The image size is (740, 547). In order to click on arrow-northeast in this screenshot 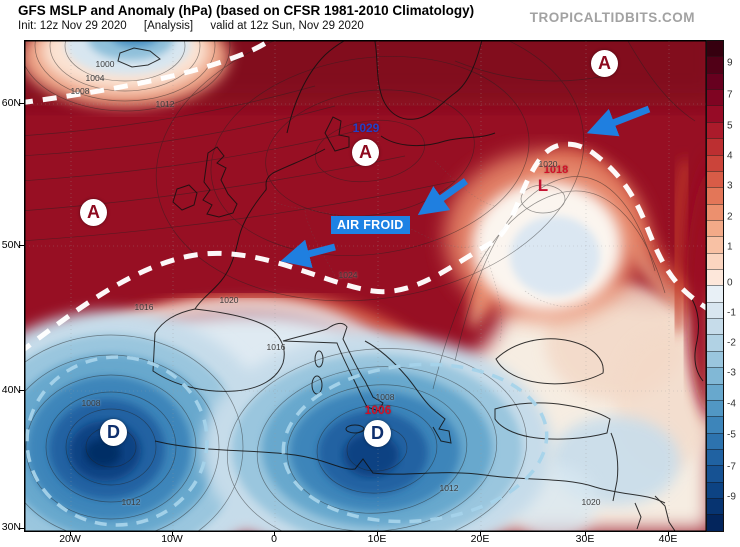, I will do `click(618, 121)`.